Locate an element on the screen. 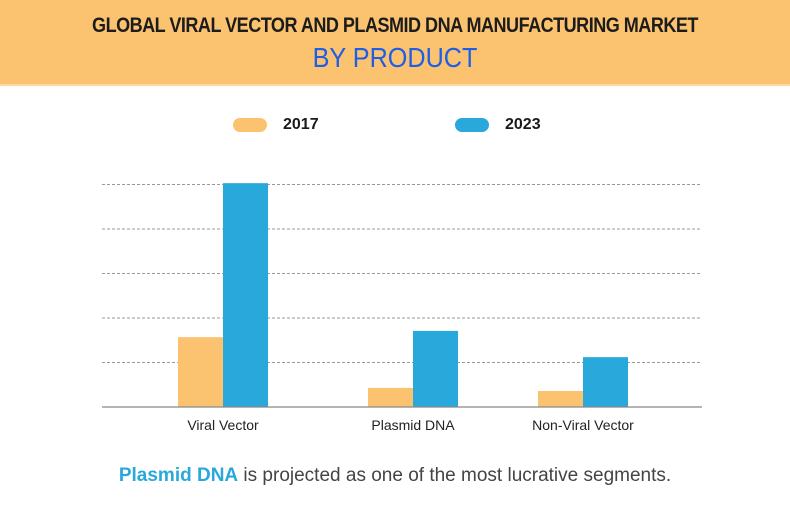 The width and height of the screenshot is (790, 514). x-tick-label: Plasmid DNA is located at coordinates (413, 425).